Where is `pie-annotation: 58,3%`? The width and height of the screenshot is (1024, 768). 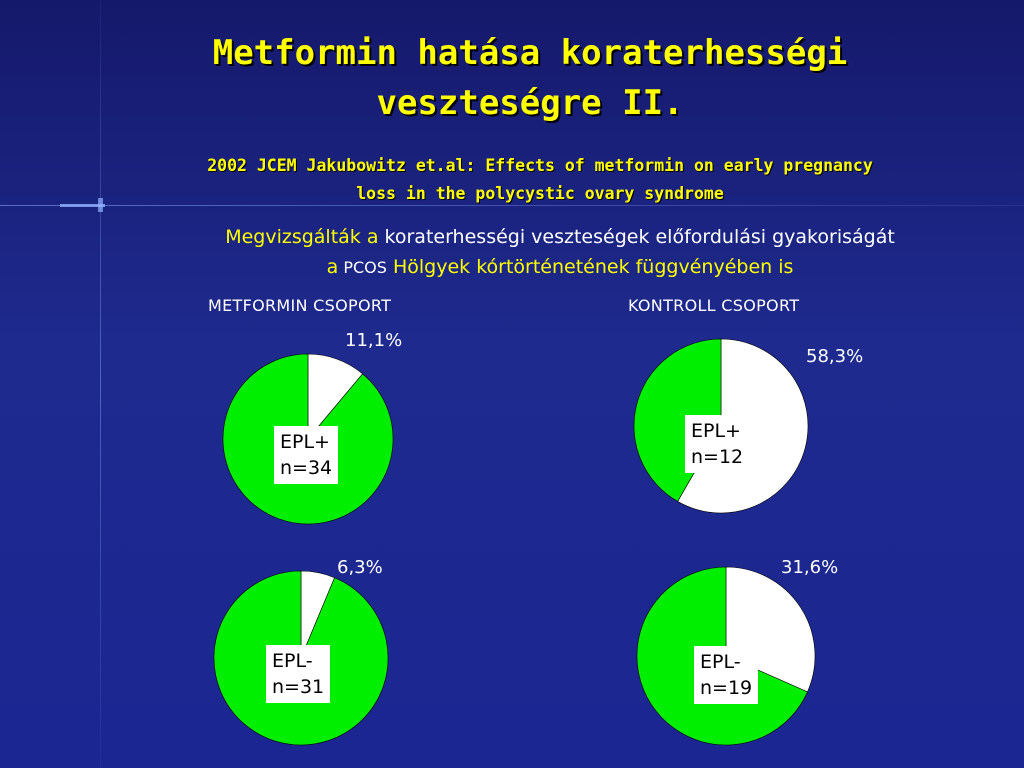
pie-annotation: 58,3% is located at coordinates (835, 356).